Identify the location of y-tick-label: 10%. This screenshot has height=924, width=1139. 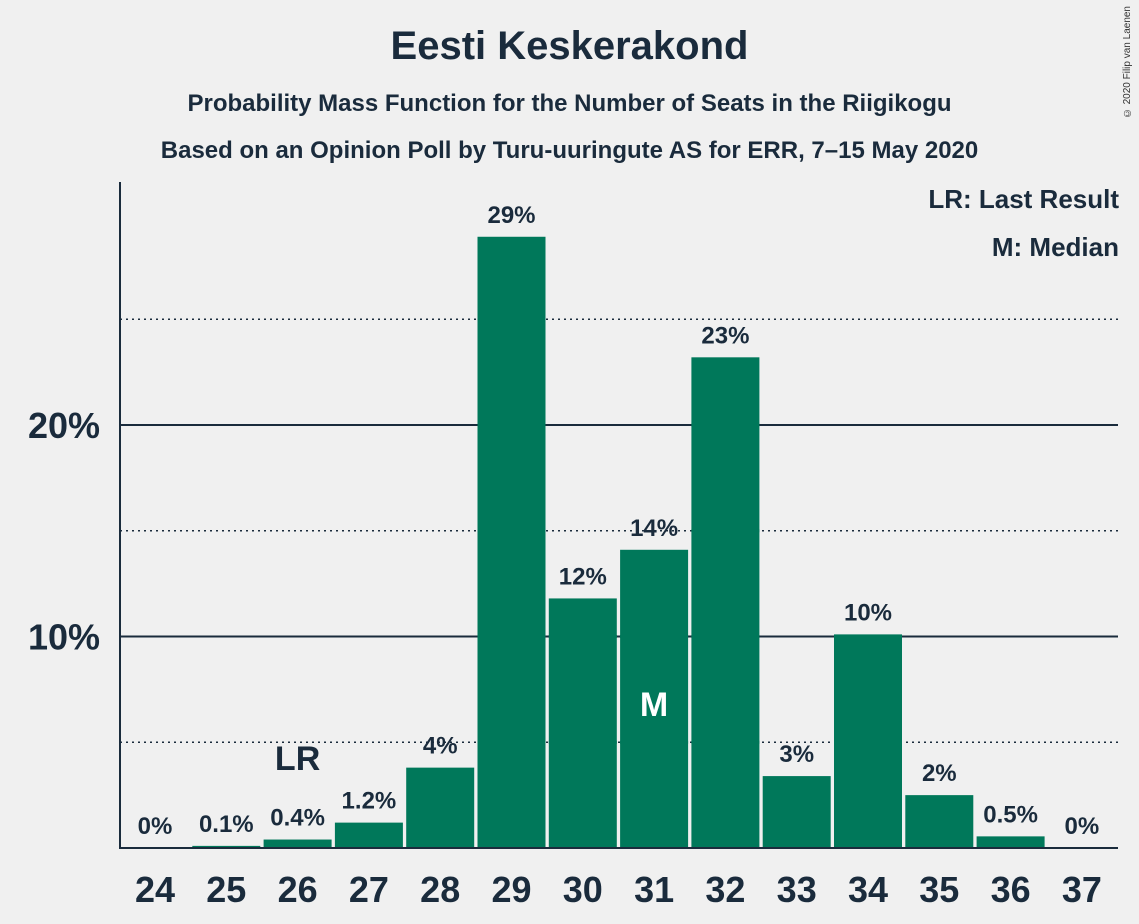
(64, 637).